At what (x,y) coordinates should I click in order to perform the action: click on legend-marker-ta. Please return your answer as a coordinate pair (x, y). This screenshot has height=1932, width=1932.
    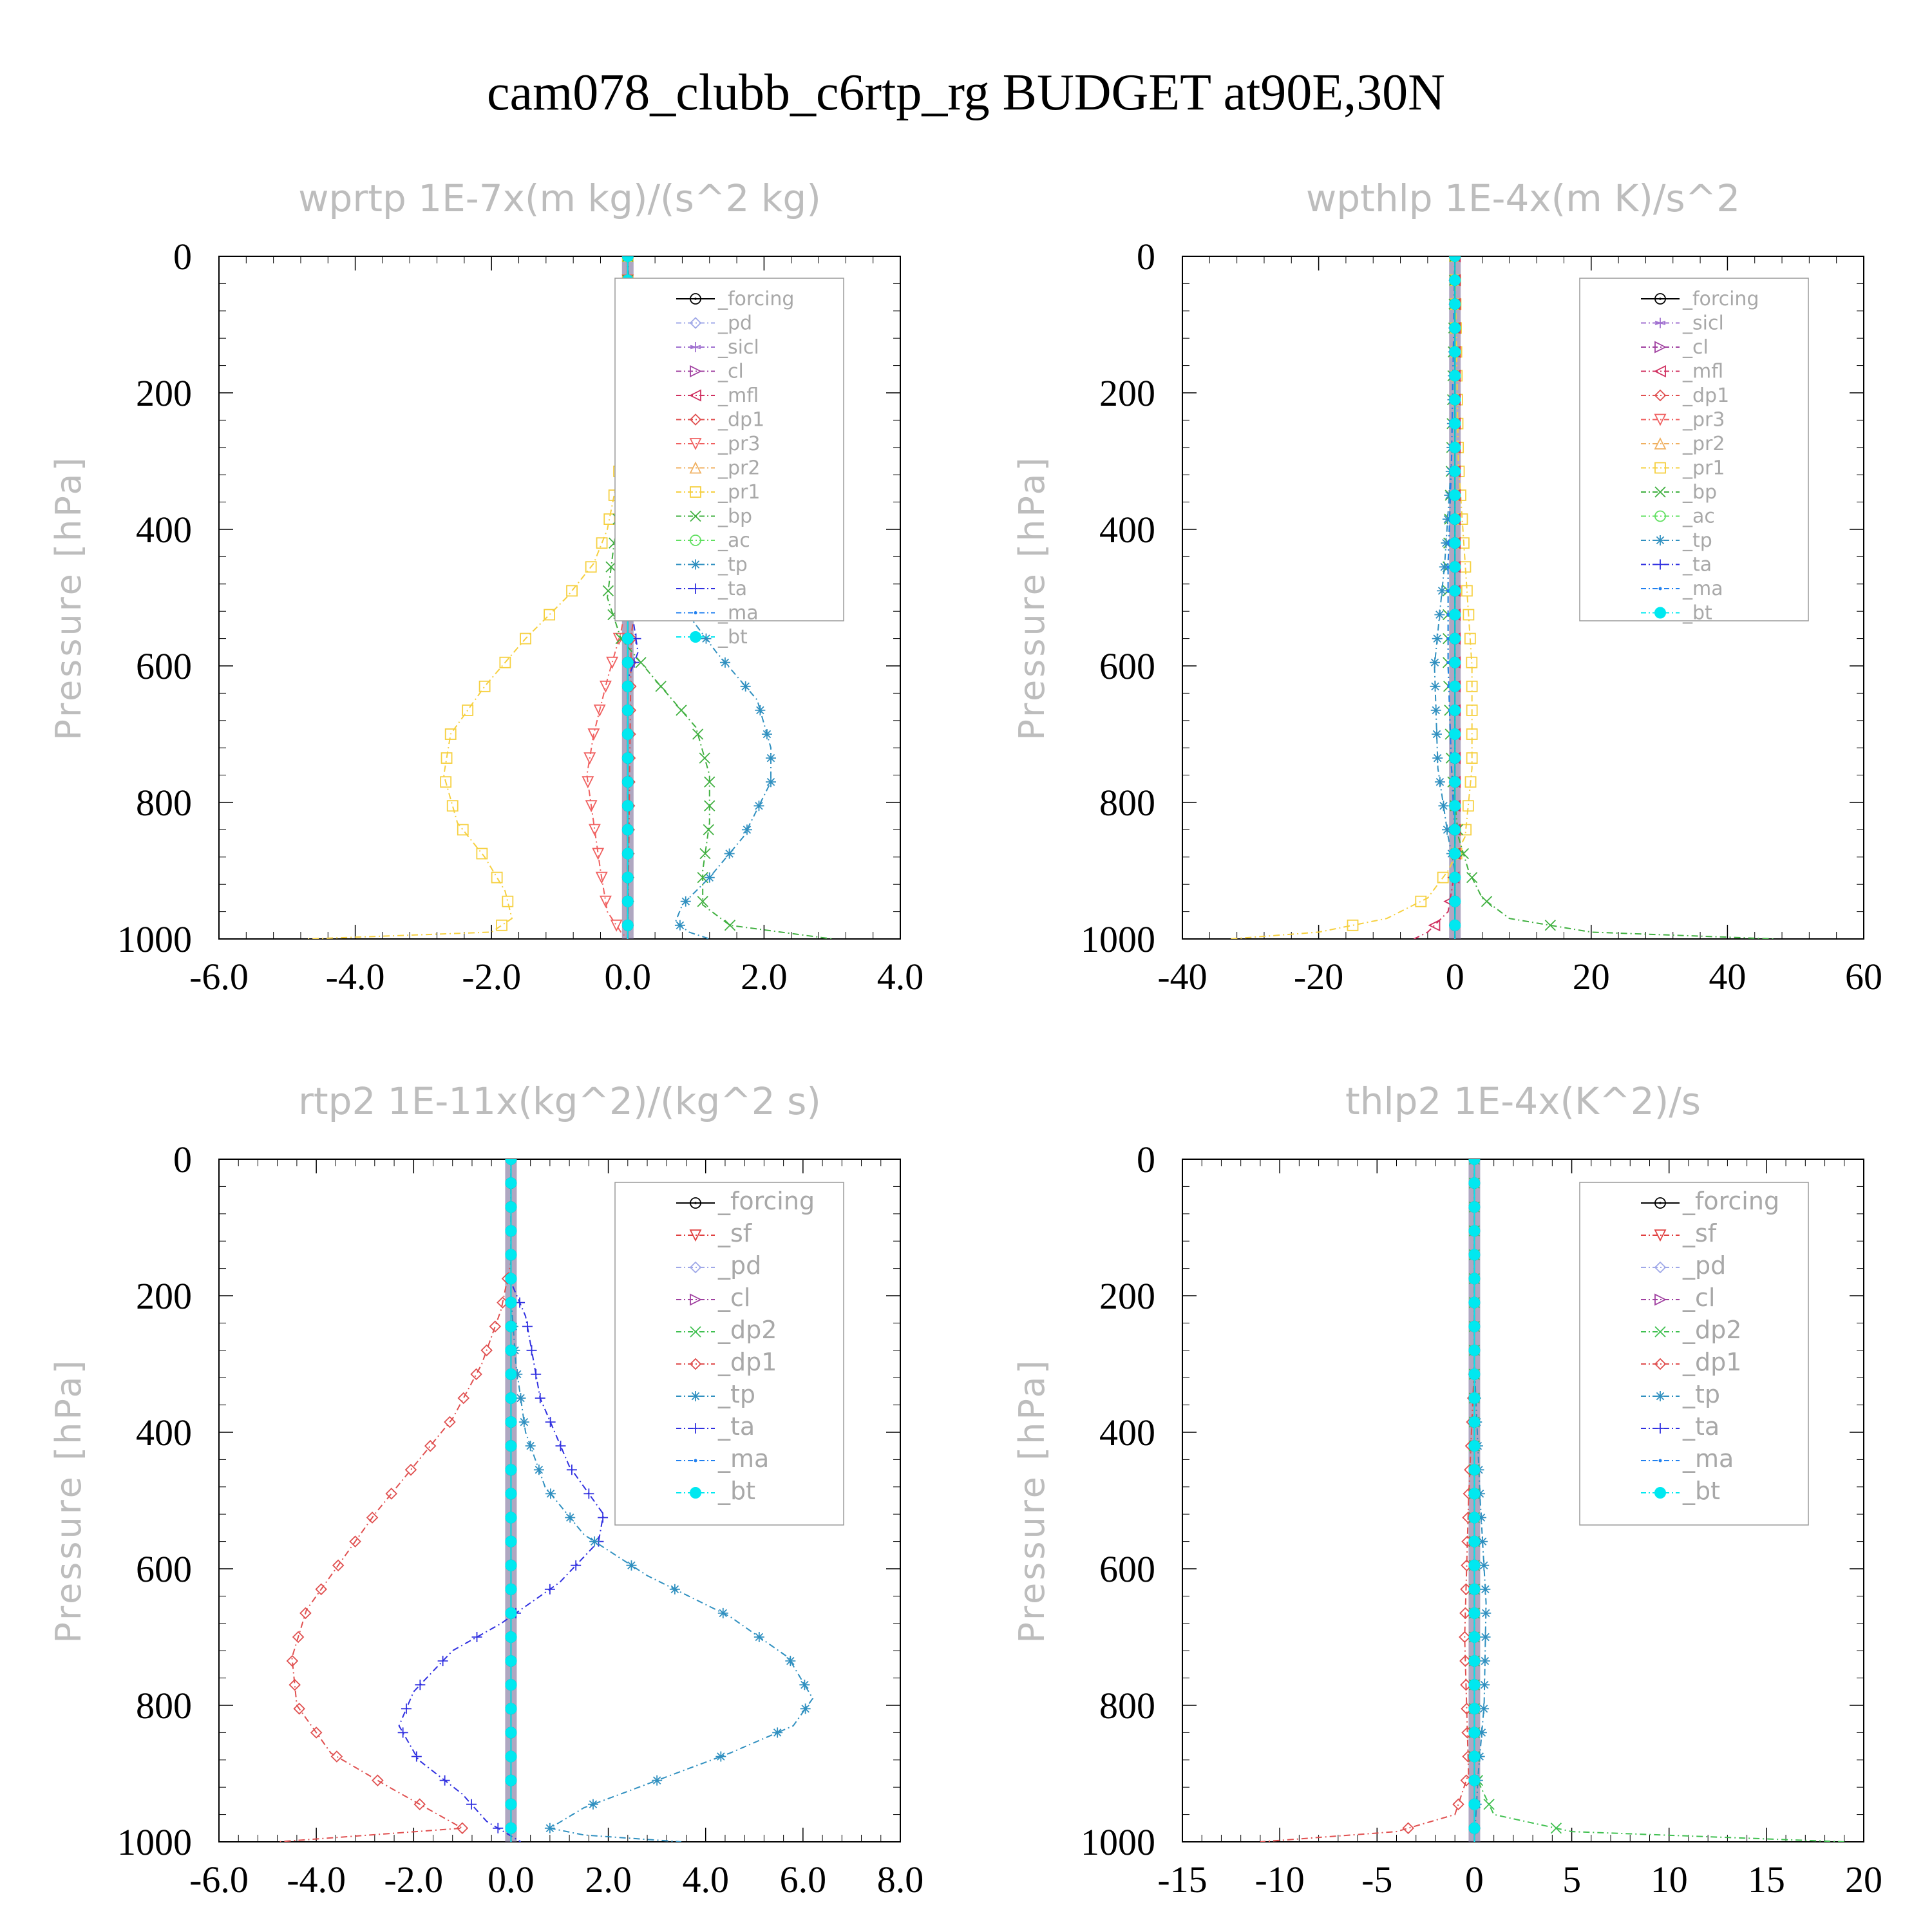
    Looking at the image, I should click on (695, 1428).